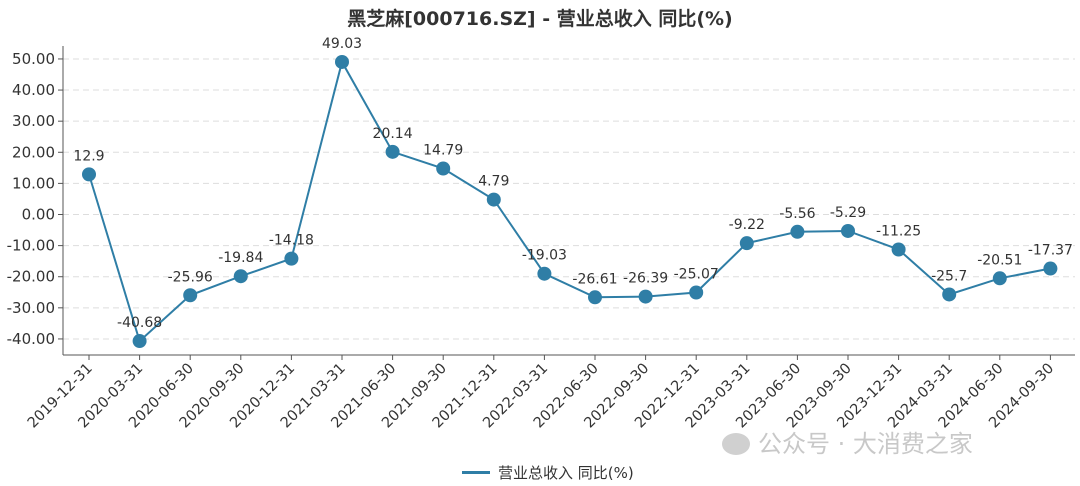  Describe the element at coordinates (88, 156) in the screenshot. I see `data-label: 12.9` at that location.